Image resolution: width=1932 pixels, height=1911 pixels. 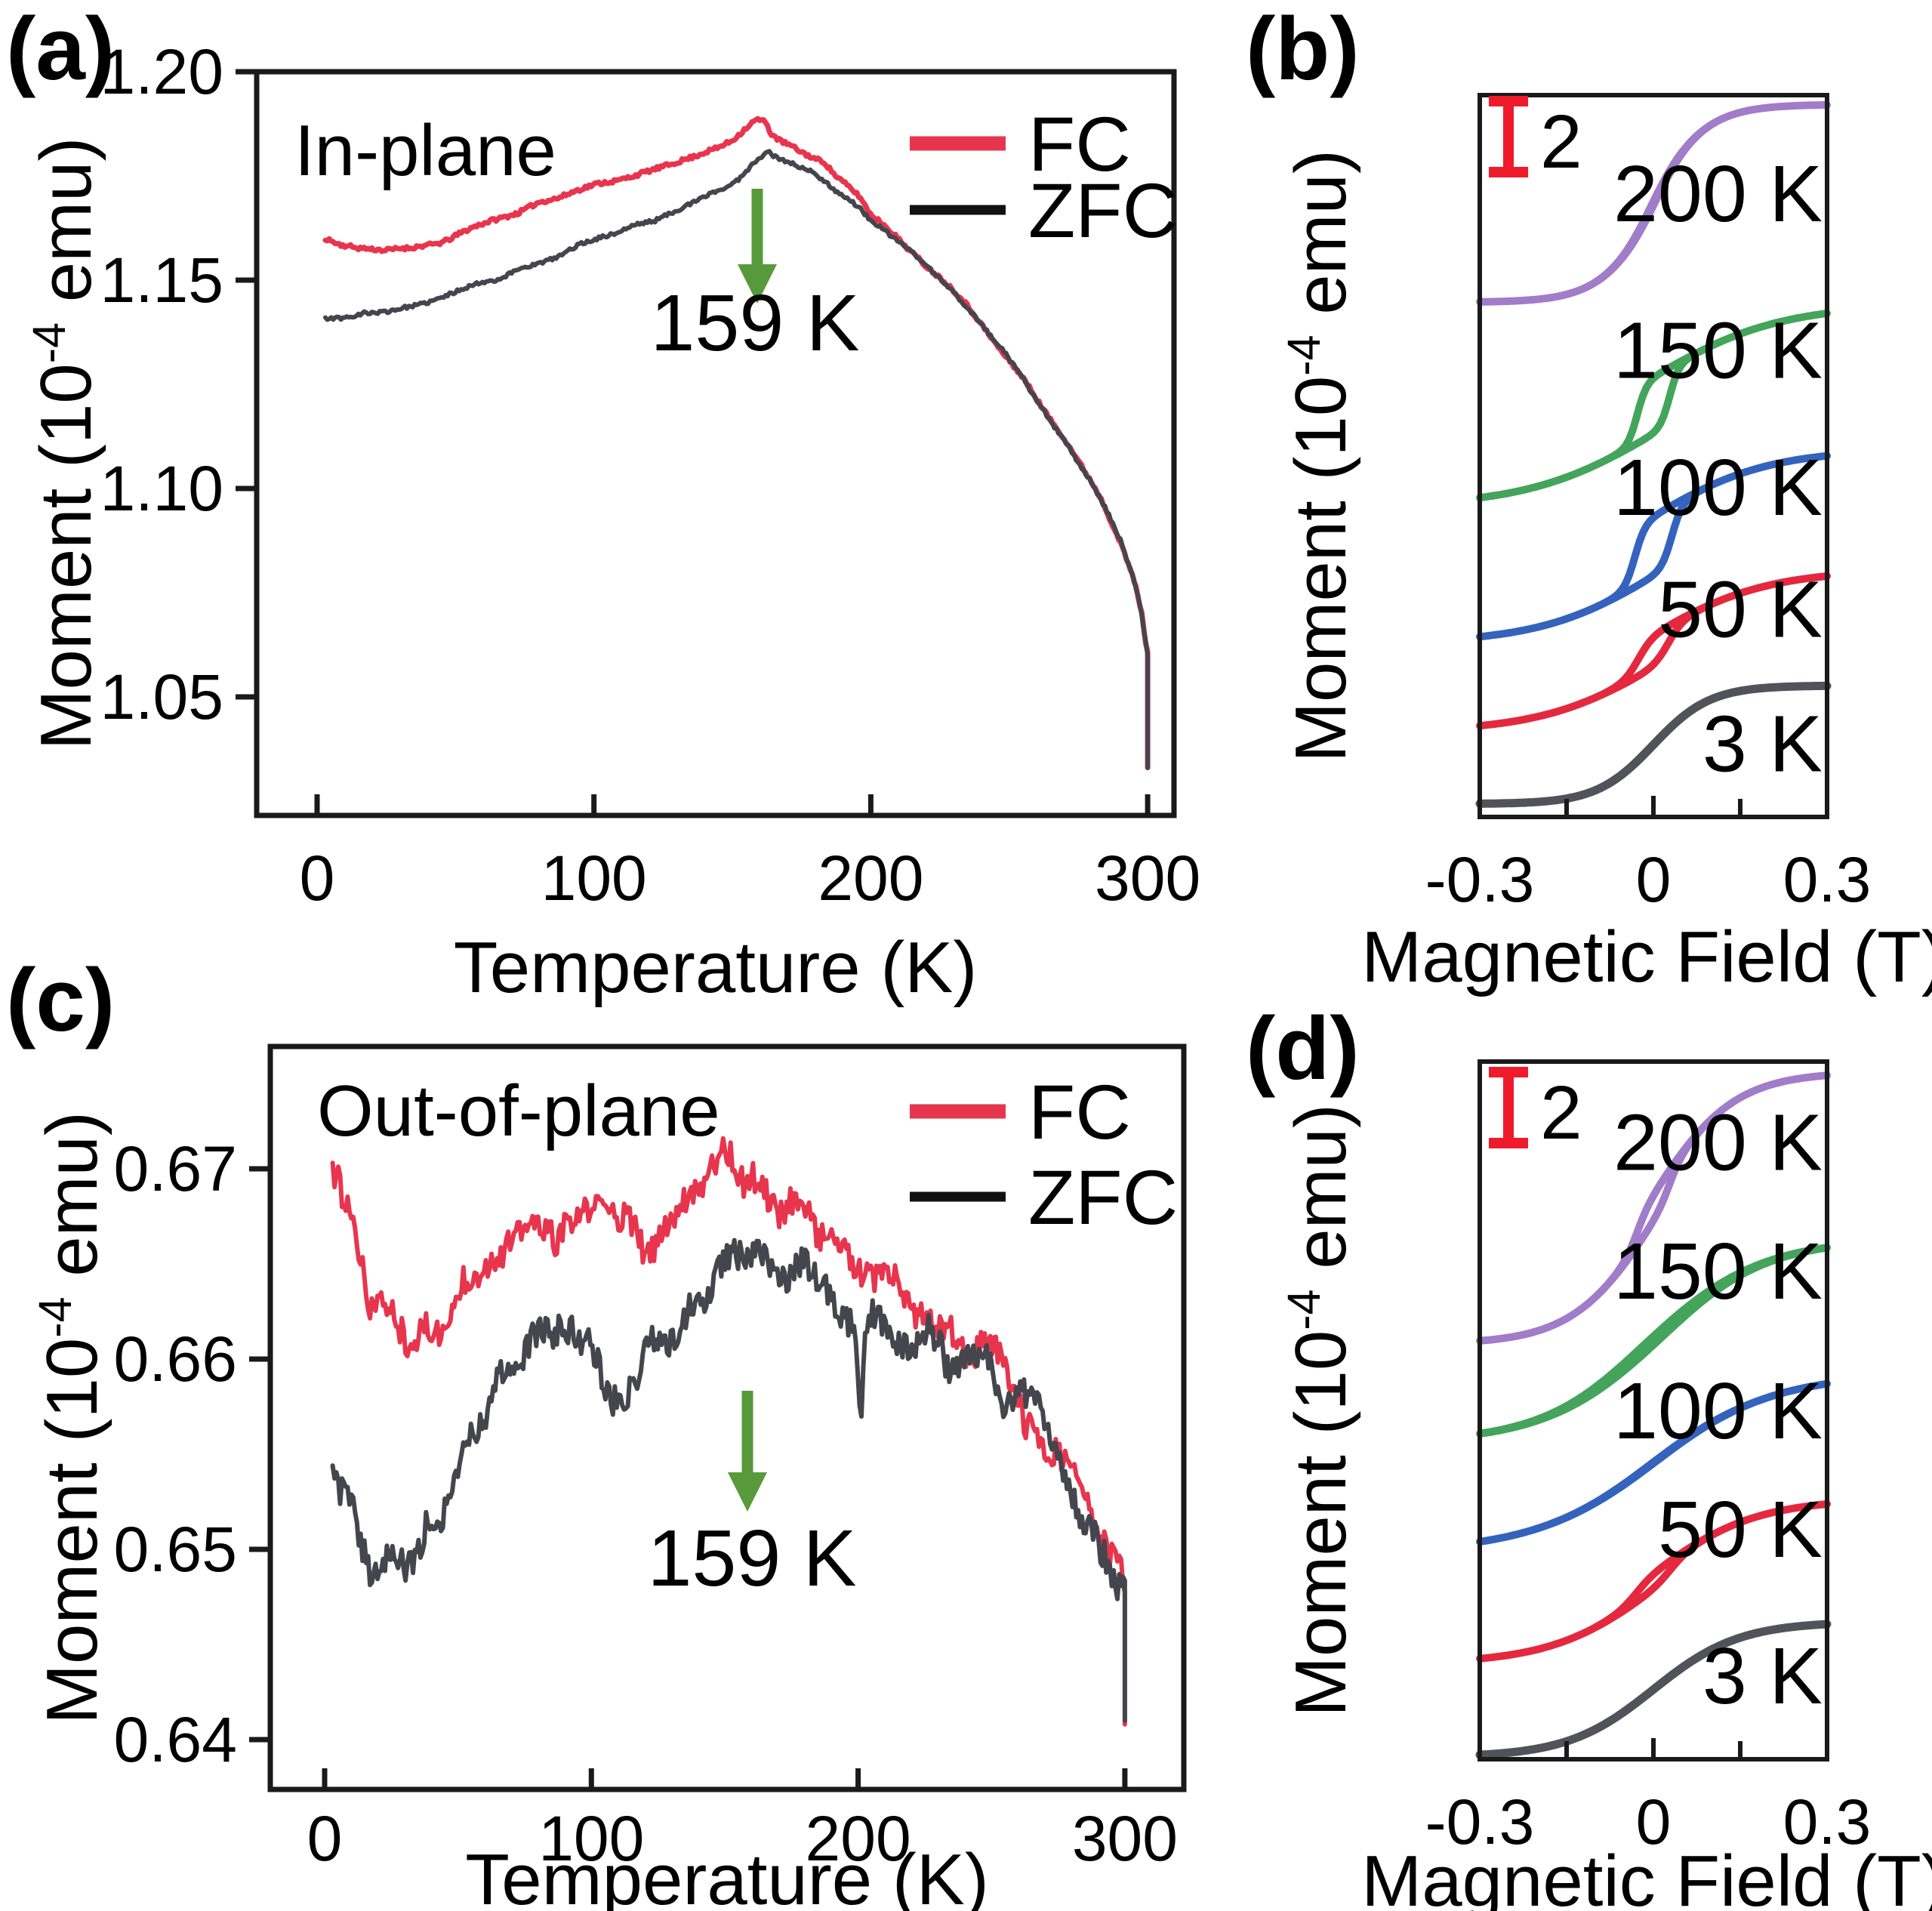 What do you see at coordinates (176, 1740) in the screenshot?
I see `y-tick-label: 0.64` at bounding box center [176, 1740].